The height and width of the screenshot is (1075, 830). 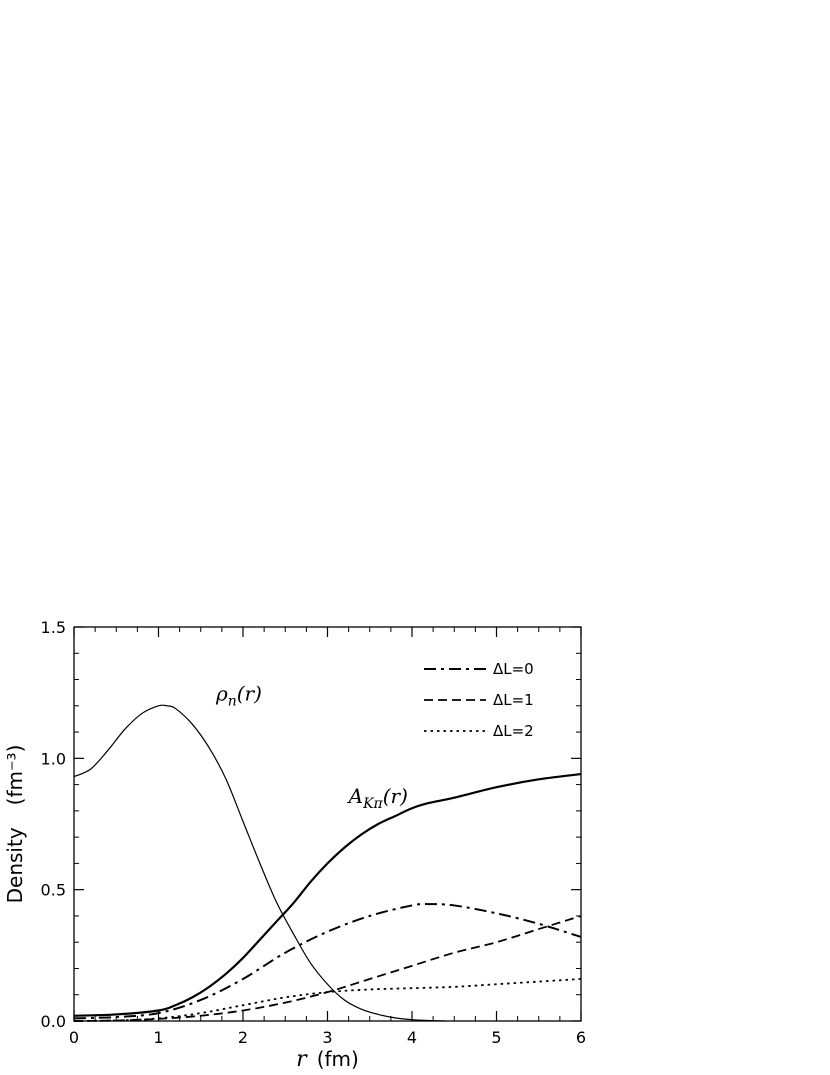 I want to click on x-tick-label: 2, so click(x=243, y=1037).